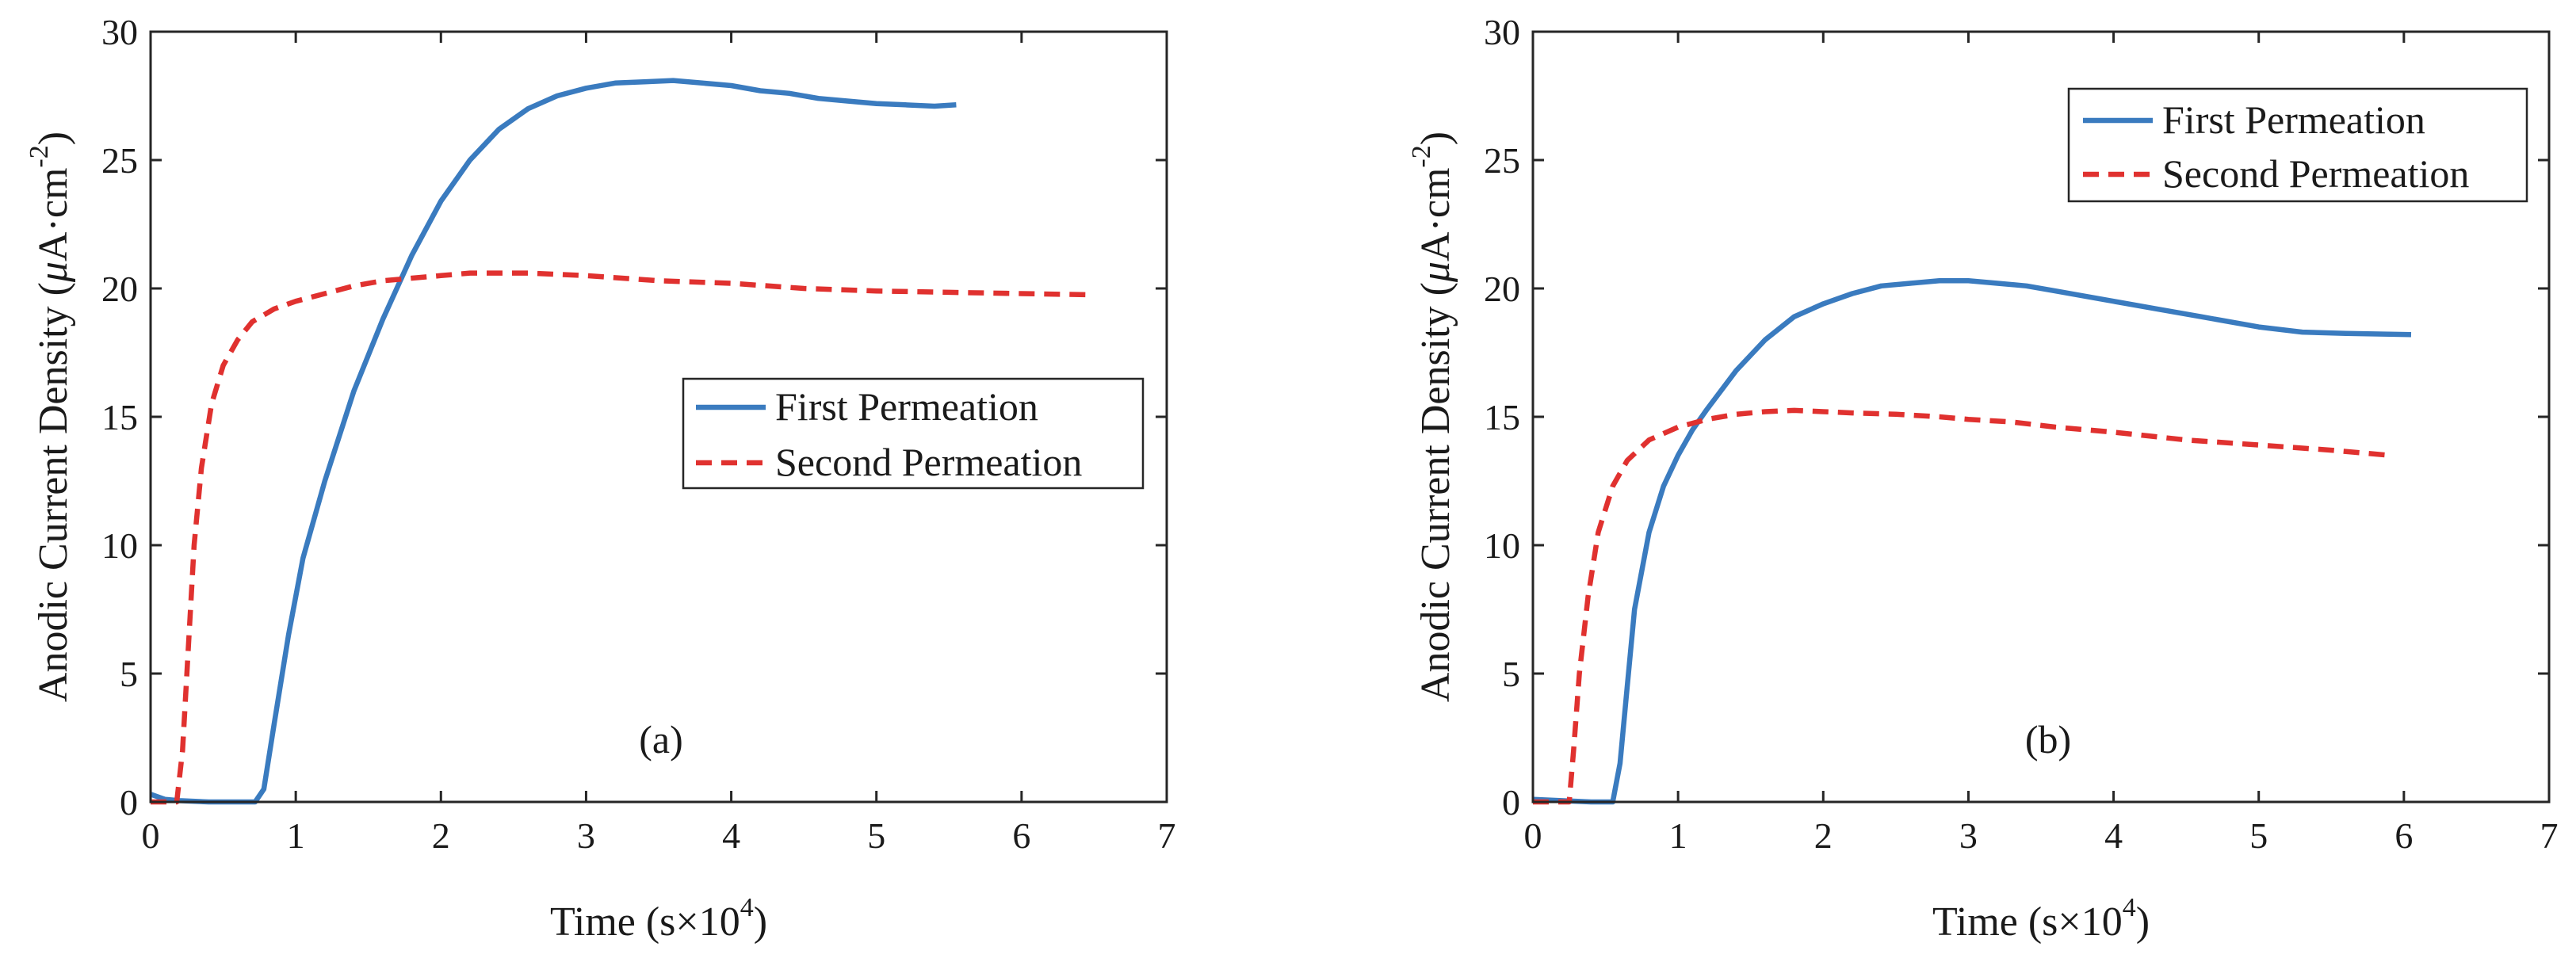  What do you see at coordinates (1533, 835) in the screenshot?
I see `x-tick-label-0-b: 0` at bounding box center [1533, 835].